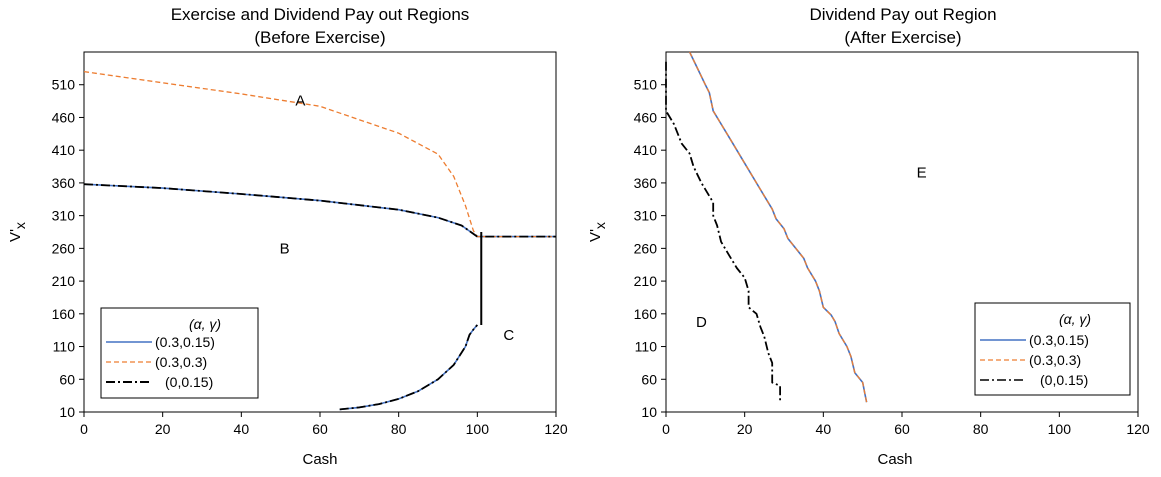  I want to click on left-x-tick-label: 20, so click(163, 429).